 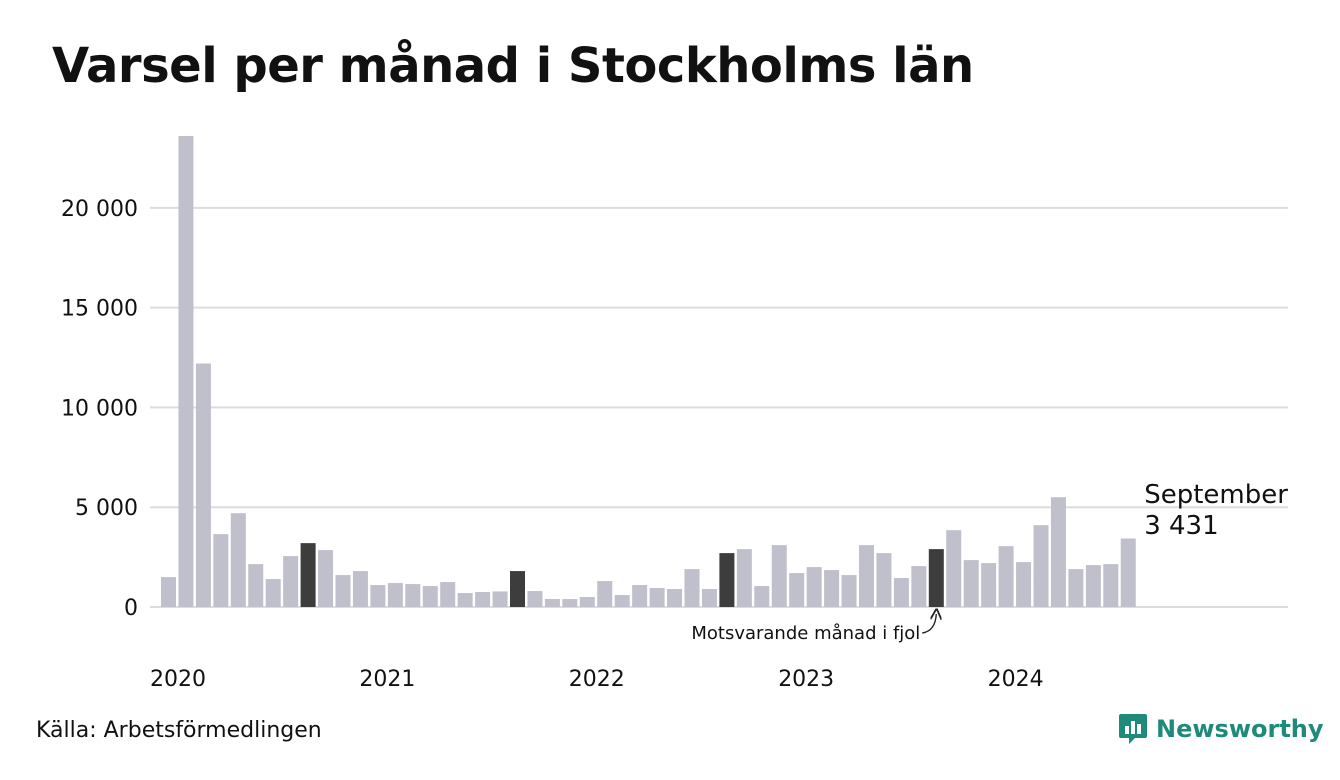 What do you see at coordinates (929, 624) in the screenshot?
I see `annotation-arrow` at bounding box center [929, 624].